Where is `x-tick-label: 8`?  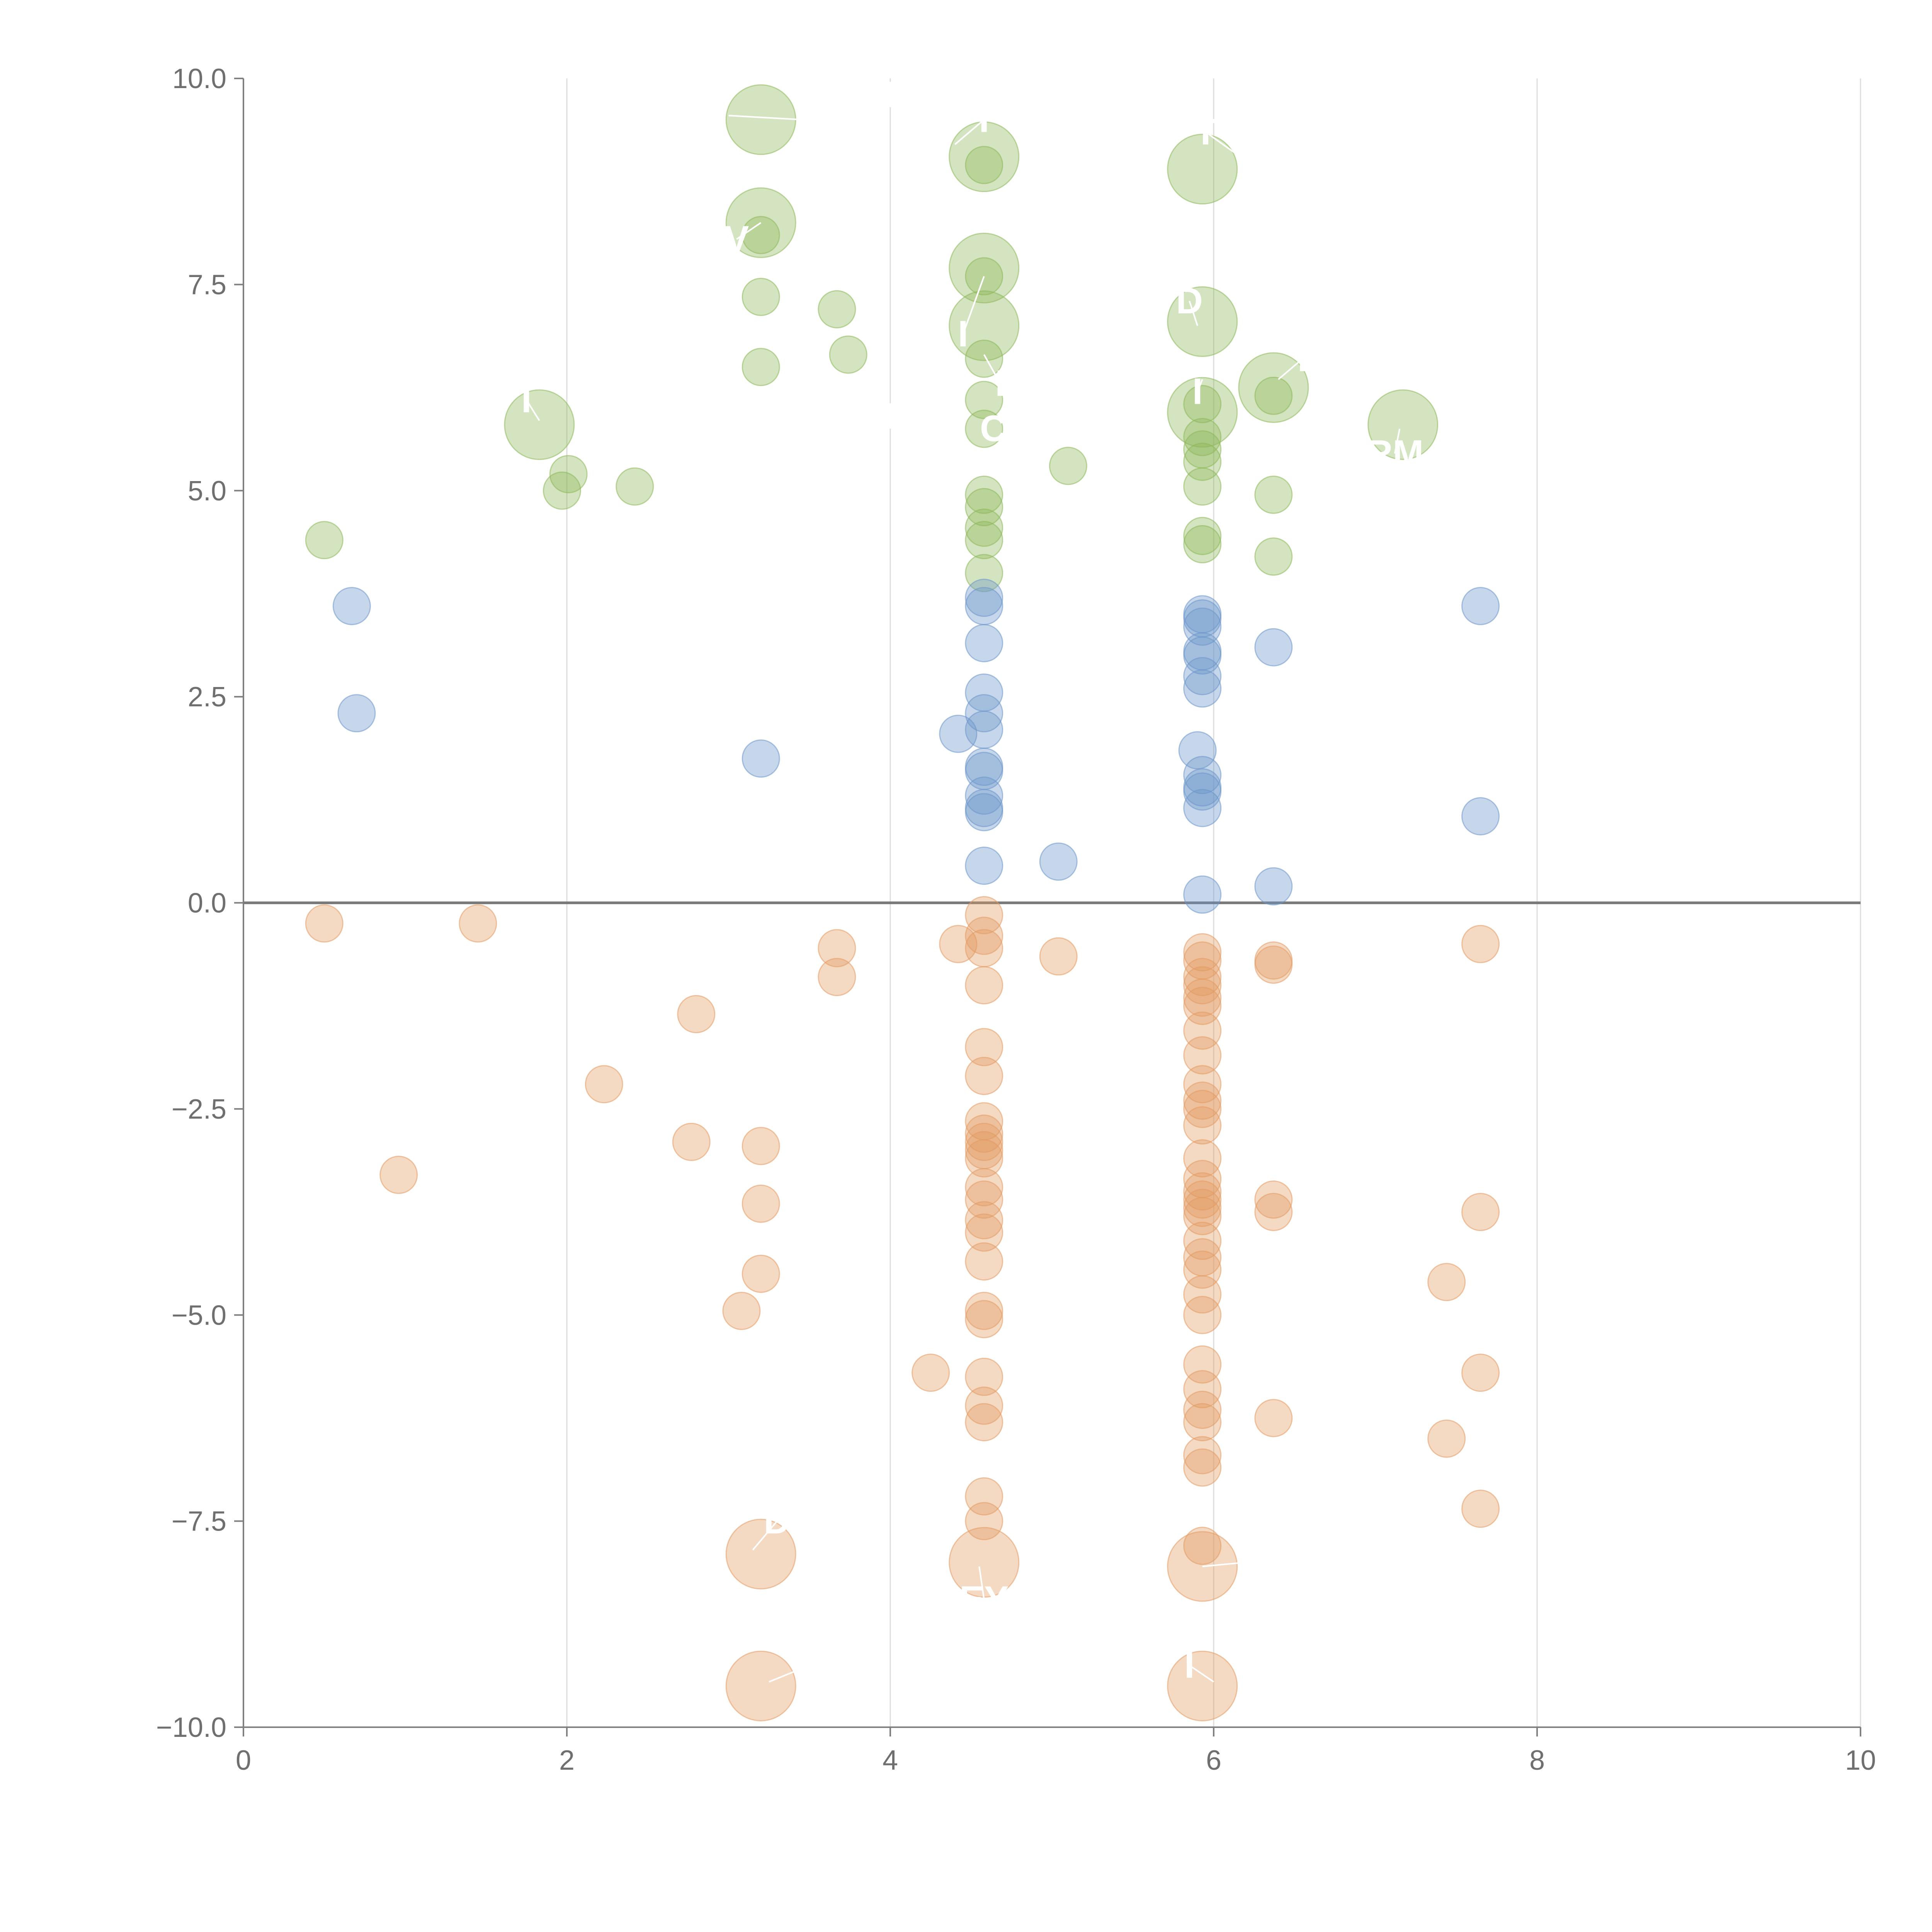 x-tick-label: 8 is located at coordinates (1537, 1760).